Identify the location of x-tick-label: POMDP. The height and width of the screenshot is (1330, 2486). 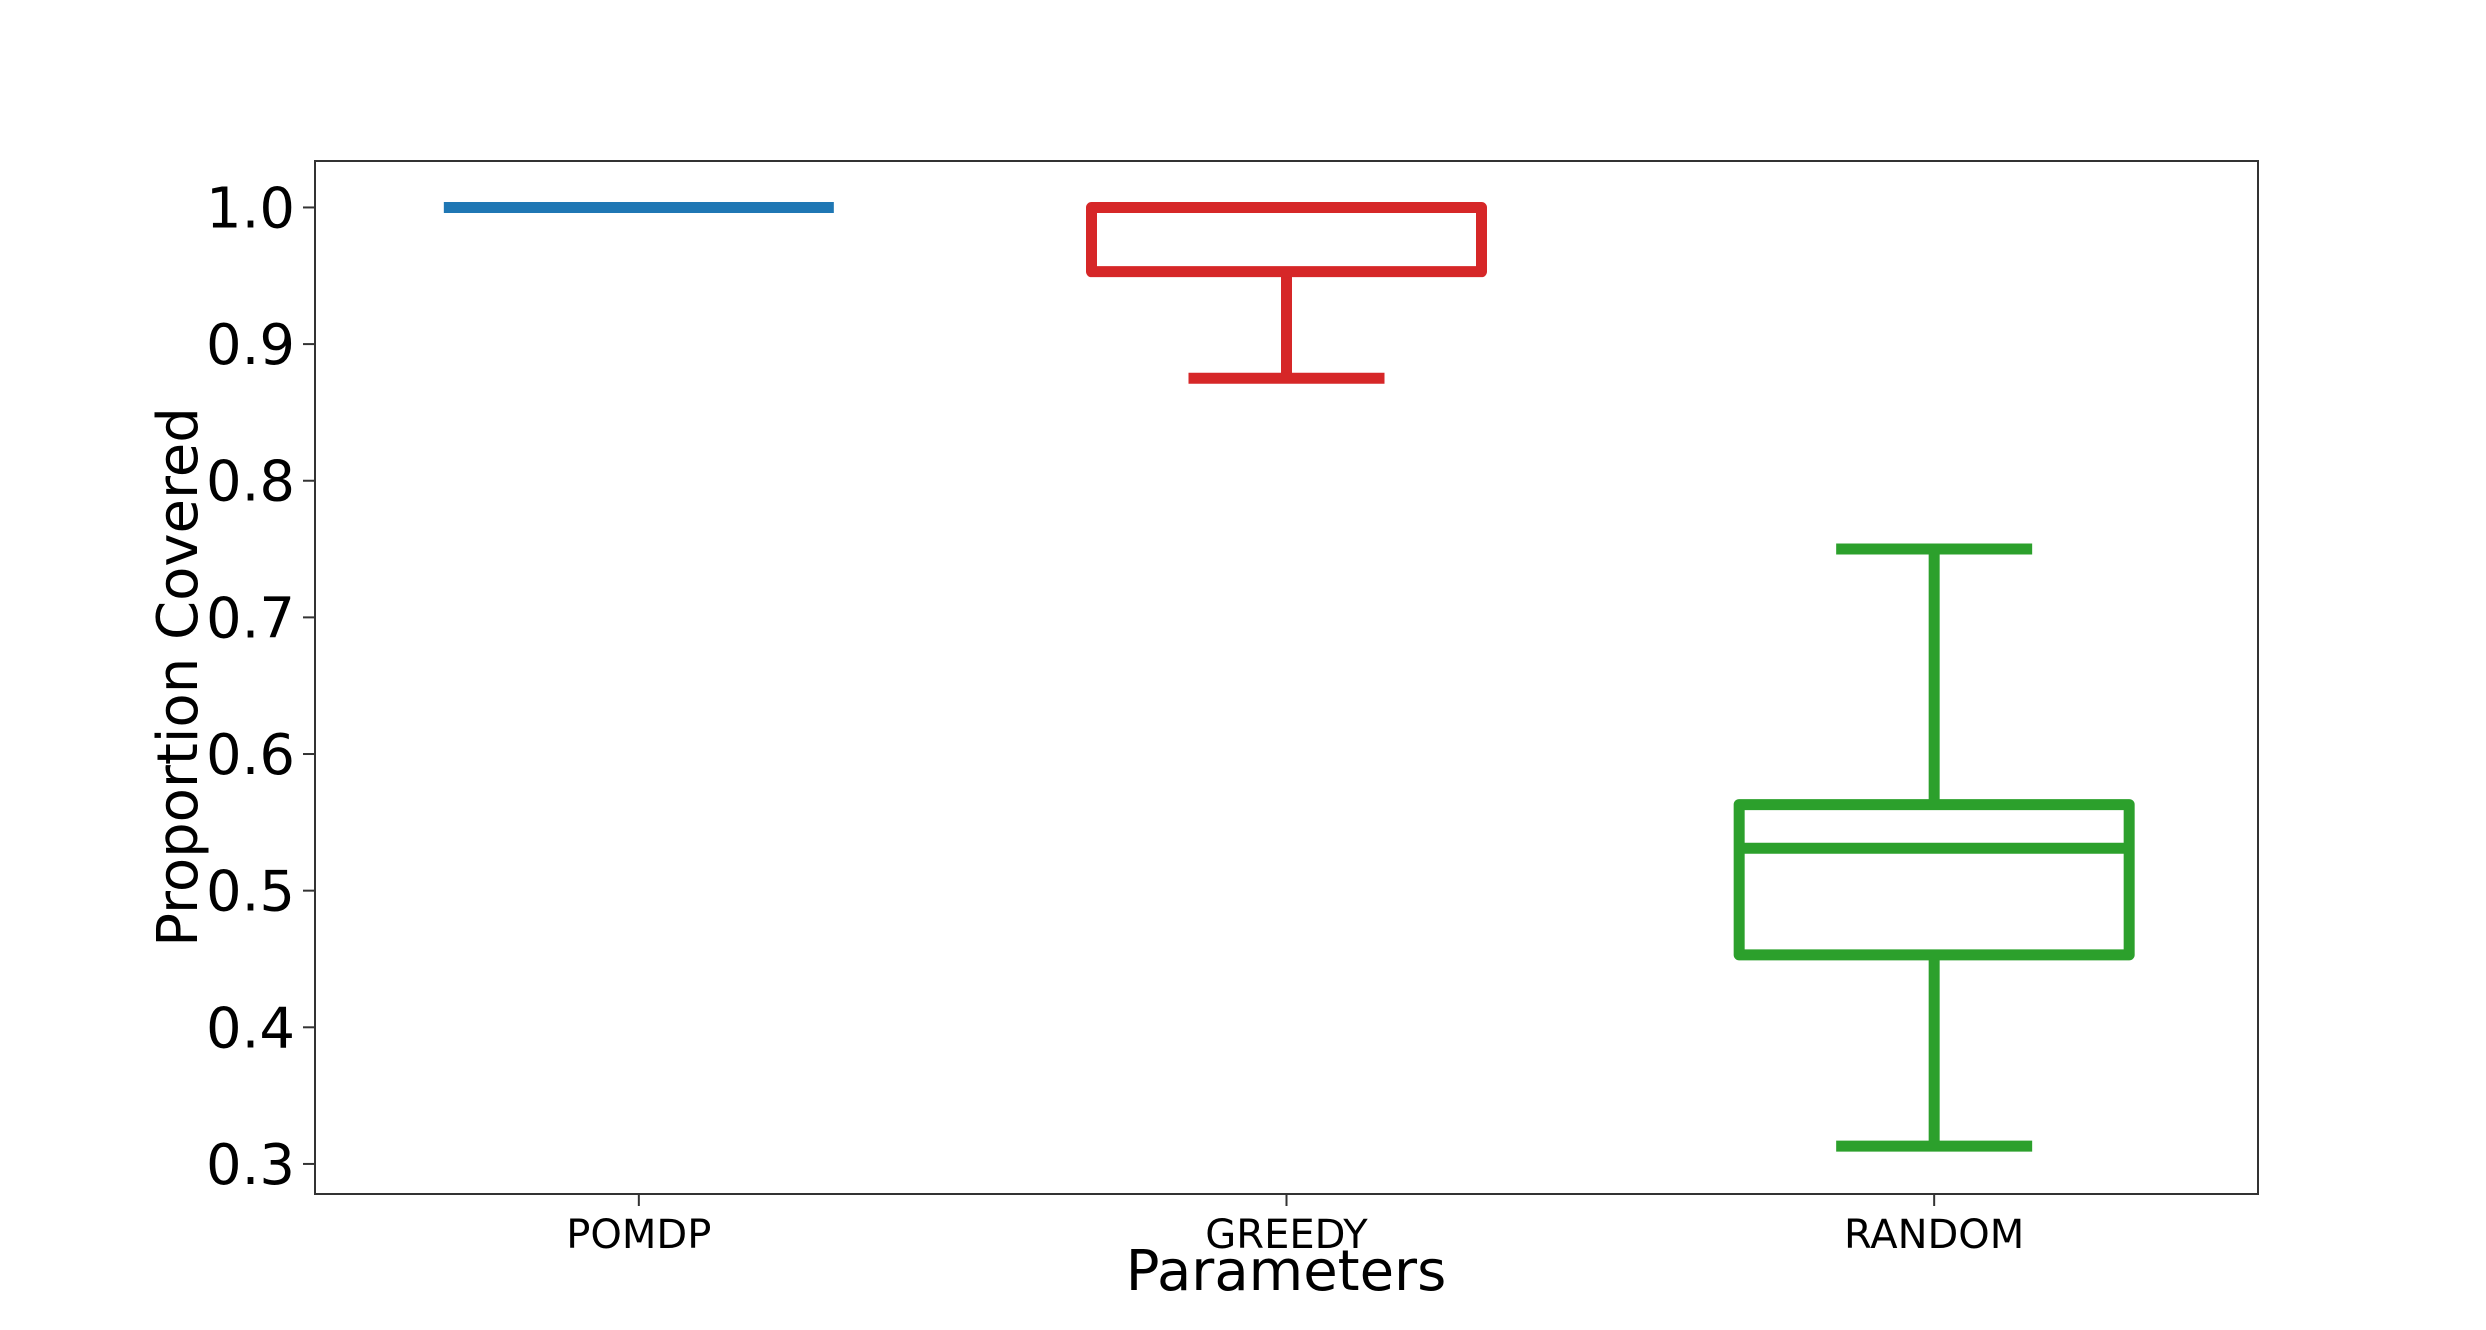
(638, 1235).